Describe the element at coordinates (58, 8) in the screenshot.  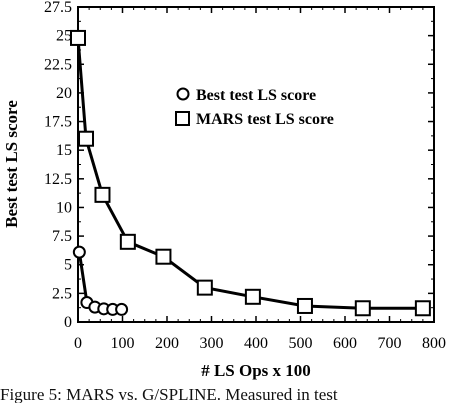
I see `y-tick-label: 27.5` at that location.